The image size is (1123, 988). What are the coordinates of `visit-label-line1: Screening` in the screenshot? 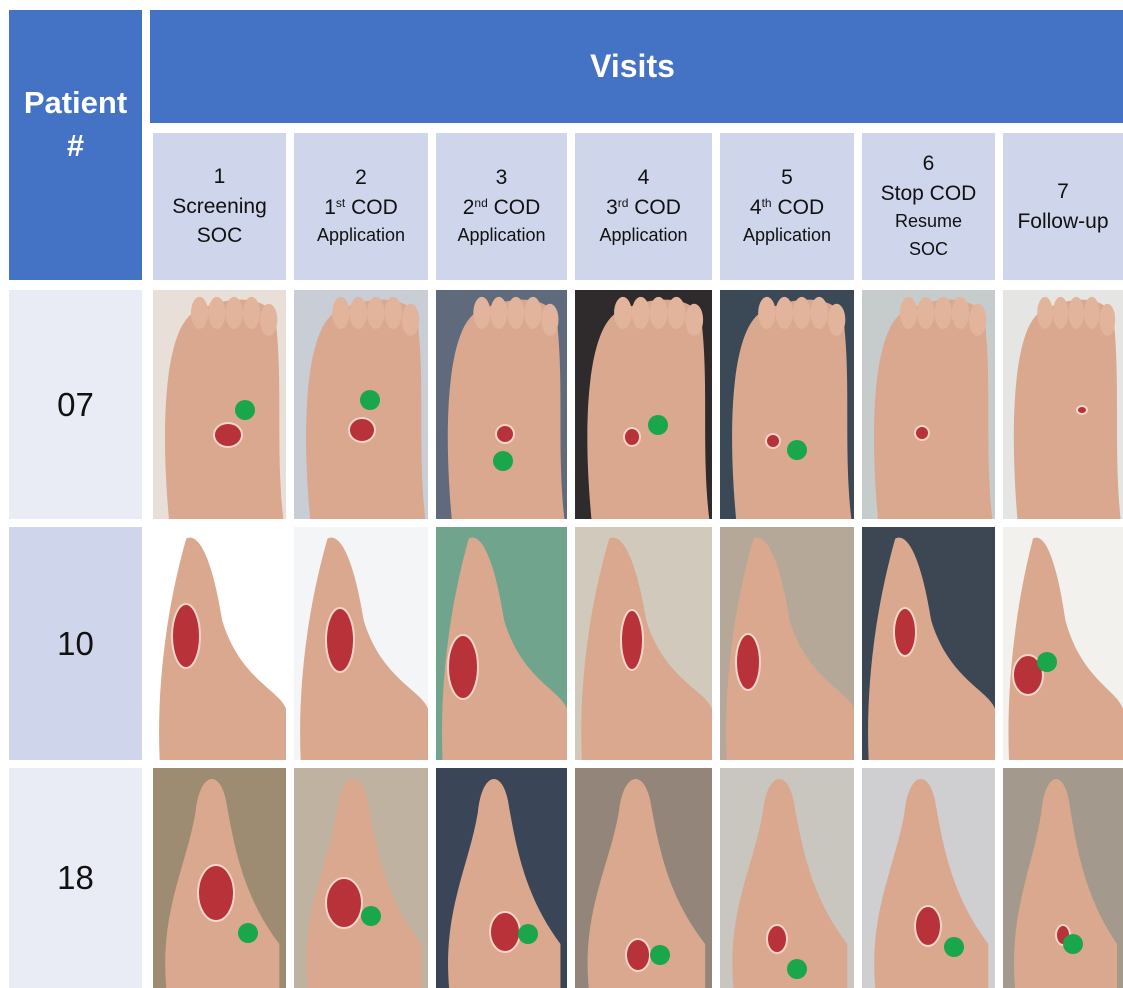 It's located at (219, 206).